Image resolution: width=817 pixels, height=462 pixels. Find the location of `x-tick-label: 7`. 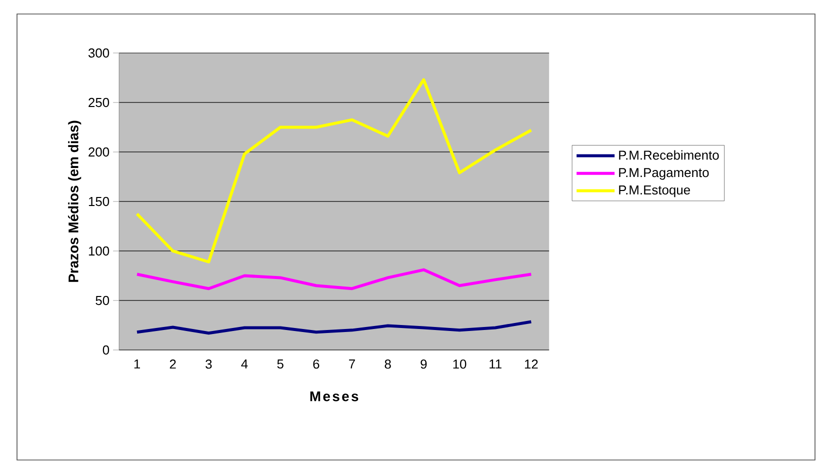

x-tick-label: 7 is located at coordinates (352, 364).